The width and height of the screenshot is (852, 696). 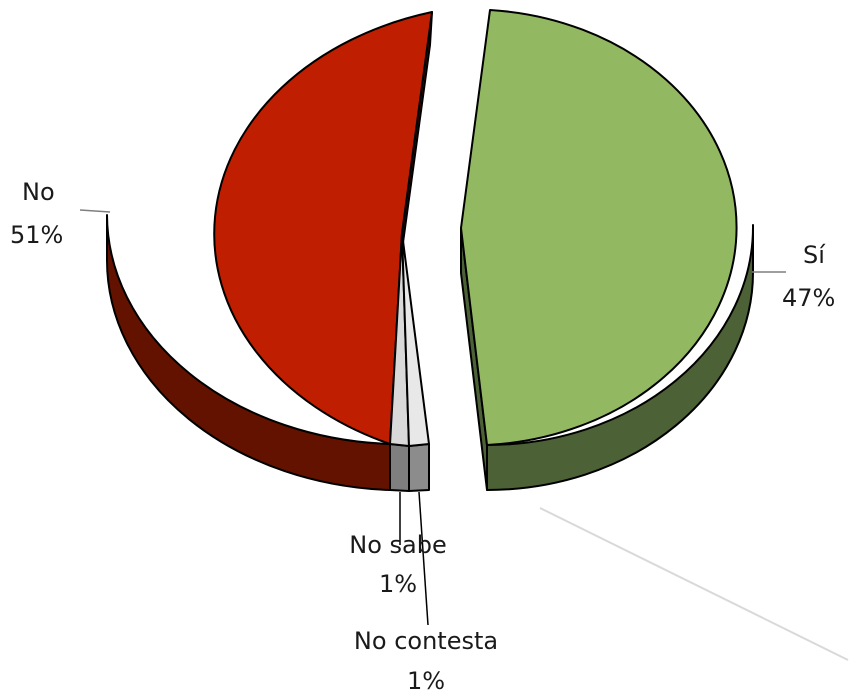 What do you see at coordinates (419, 467) in the screenshot?
I see `pie-slice-no-contesta-side` at bounding box center [419, 467].